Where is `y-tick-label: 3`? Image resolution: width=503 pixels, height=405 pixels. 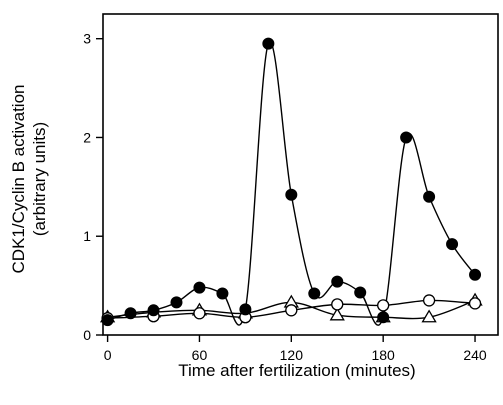 y-tick-label: 3 is located at coordinates (87, 39).